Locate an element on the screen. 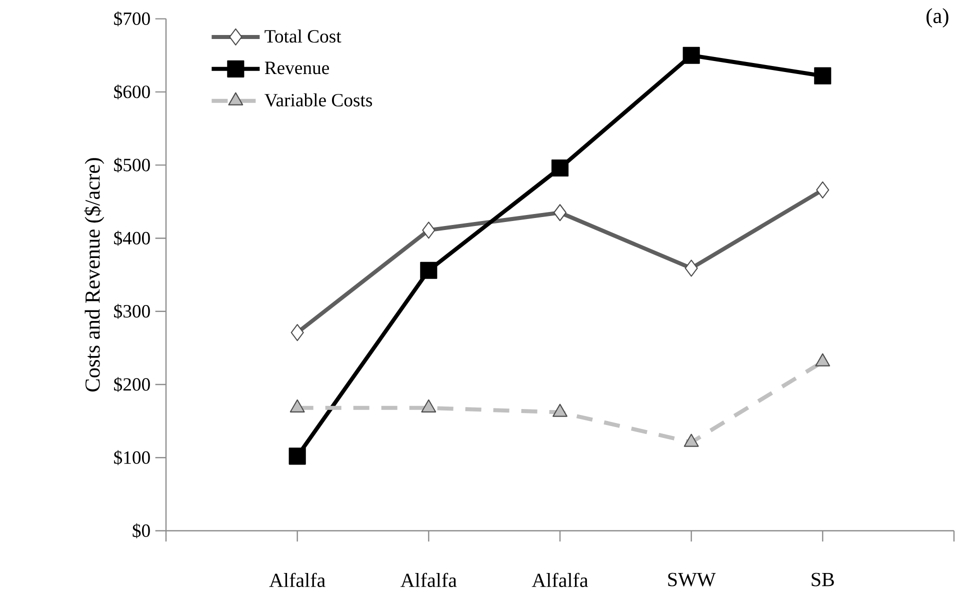 This screenshot has height=596, width=958. legend-label: Variable Costs is located at coordinates (318, 100).